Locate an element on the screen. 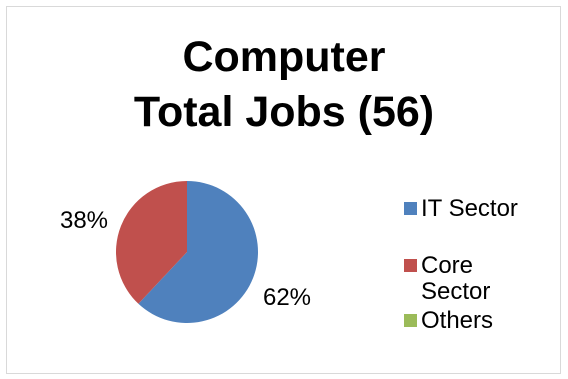 The height and width of the screenshot is (379, 568). legend-label-core-sector: Core Sector is located at coordinates (456, 278).